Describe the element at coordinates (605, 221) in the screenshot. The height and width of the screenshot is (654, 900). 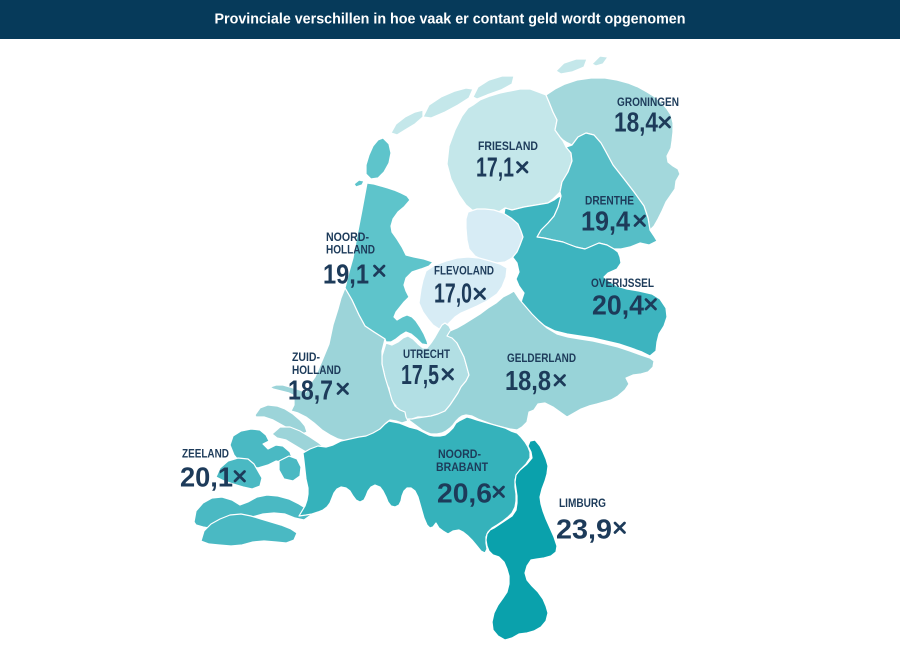
I see `svg-text: 19,4` at that location.